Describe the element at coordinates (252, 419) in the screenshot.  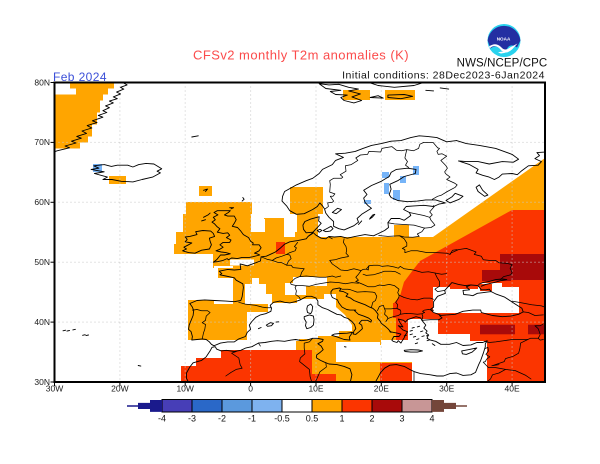
I see `svg-text: -1` at that location.